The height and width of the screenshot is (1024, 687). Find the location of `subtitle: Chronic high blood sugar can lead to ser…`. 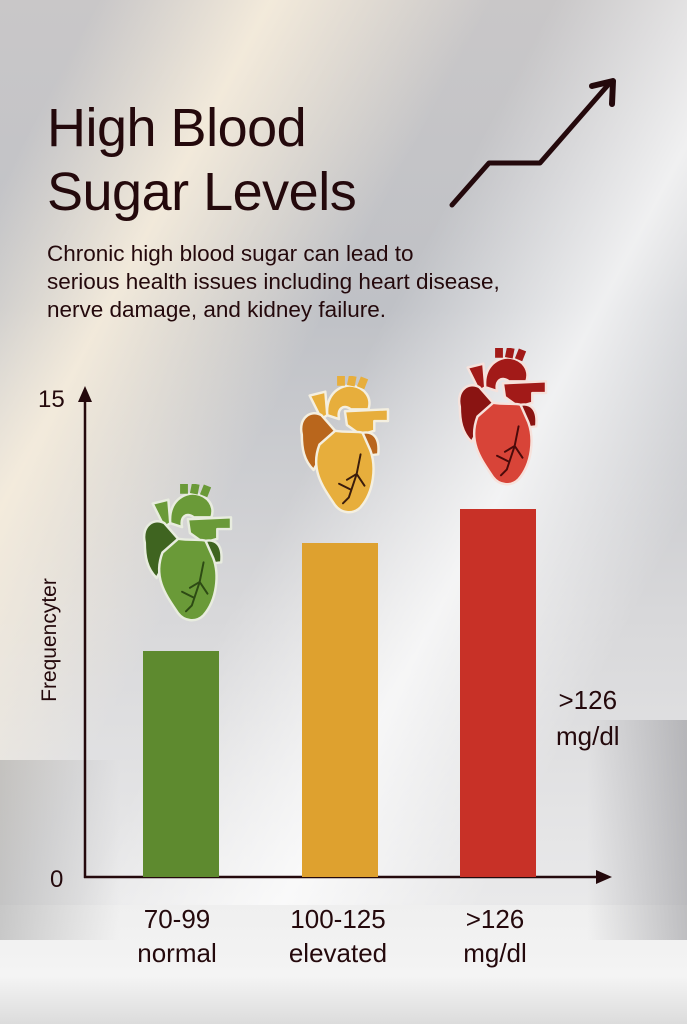

subtitle: Chronic high blood sugar can lead to ser… is located at coordinates (347, 282).